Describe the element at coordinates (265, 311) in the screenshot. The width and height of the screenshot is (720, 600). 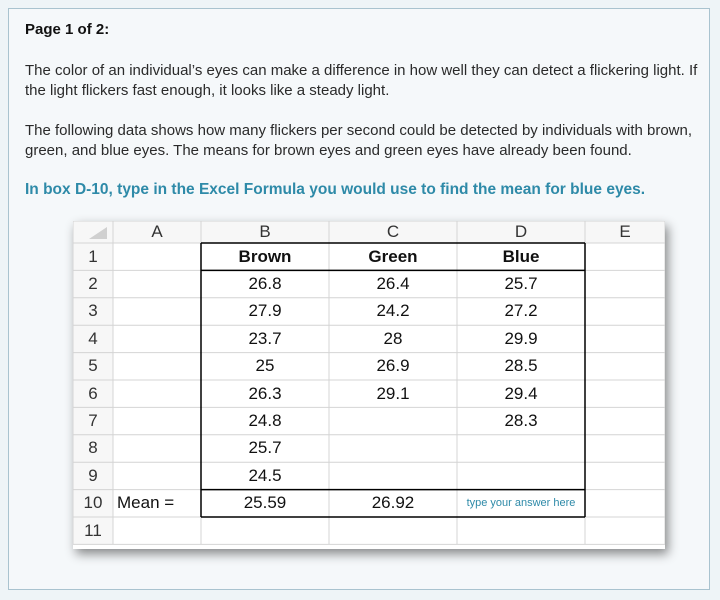
I see `cell-b3: 27.9` at that location.